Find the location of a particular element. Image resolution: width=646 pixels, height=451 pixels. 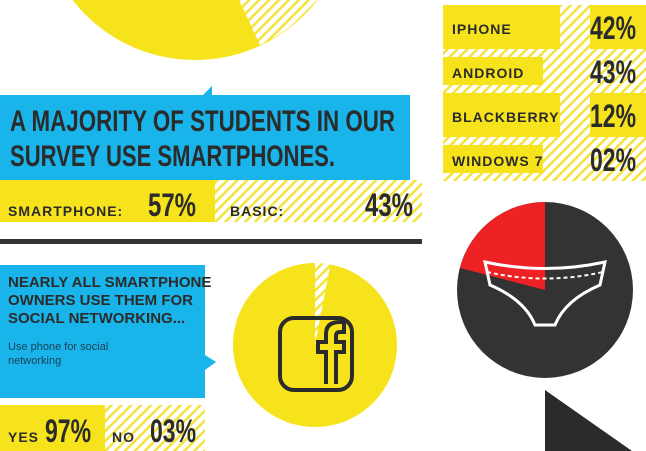

underwear-lace is located at coordinates (545, 275).